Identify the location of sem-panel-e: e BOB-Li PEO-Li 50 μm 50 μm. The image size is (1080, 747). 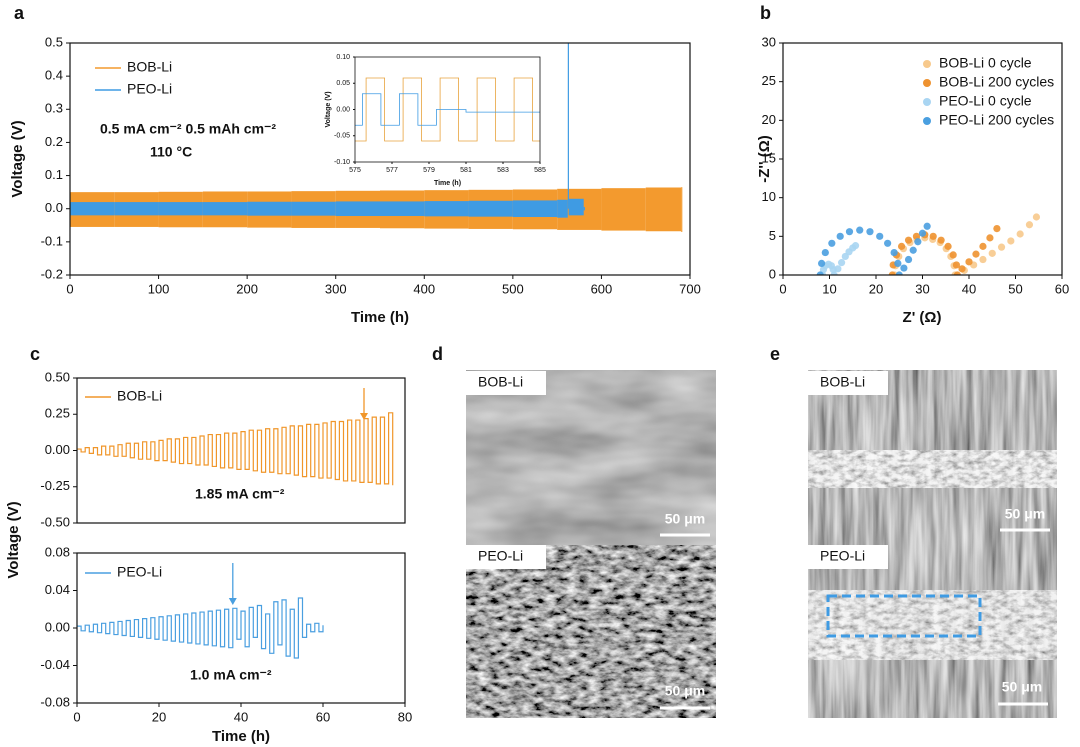
(913, 531).